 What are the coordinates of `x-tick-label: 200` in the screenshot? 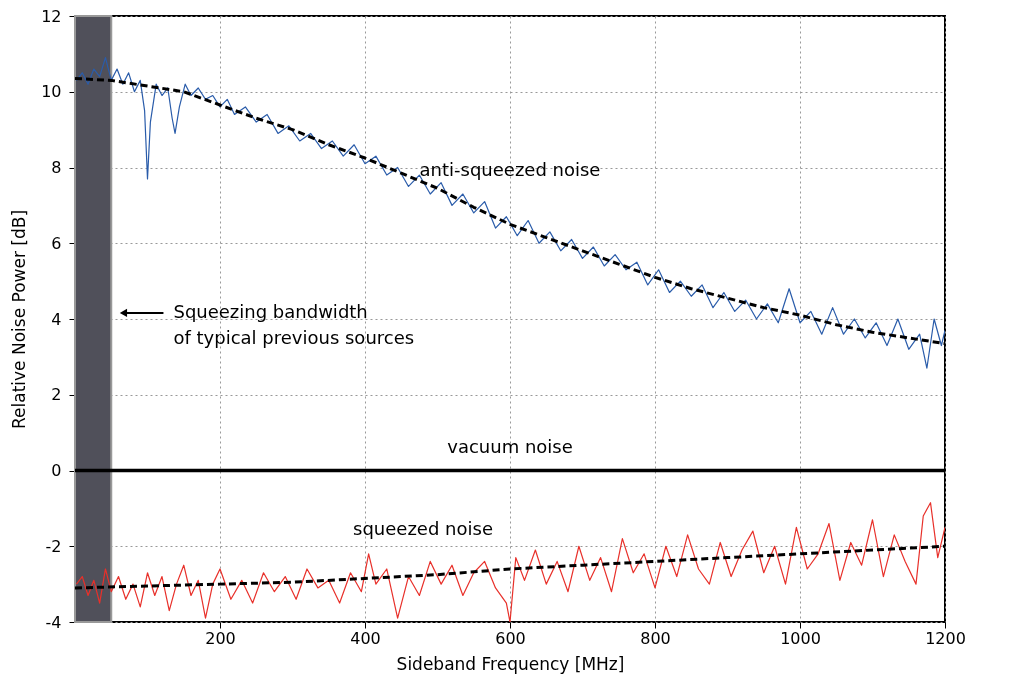 It's located at (220, 638).